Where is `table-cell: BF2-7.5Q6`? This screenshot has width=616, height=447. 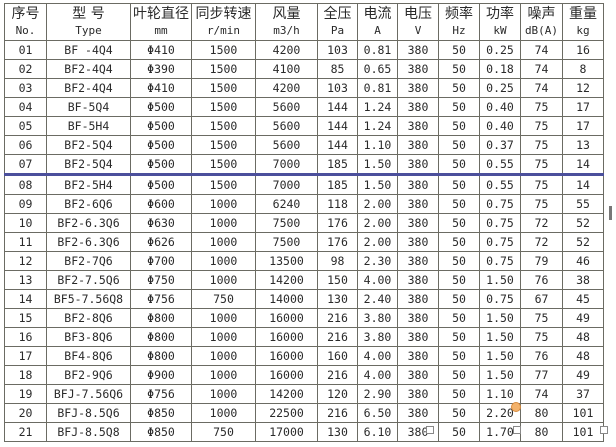
table-cell: BF2-7.5Q6 is located at coordinates (88, 280).